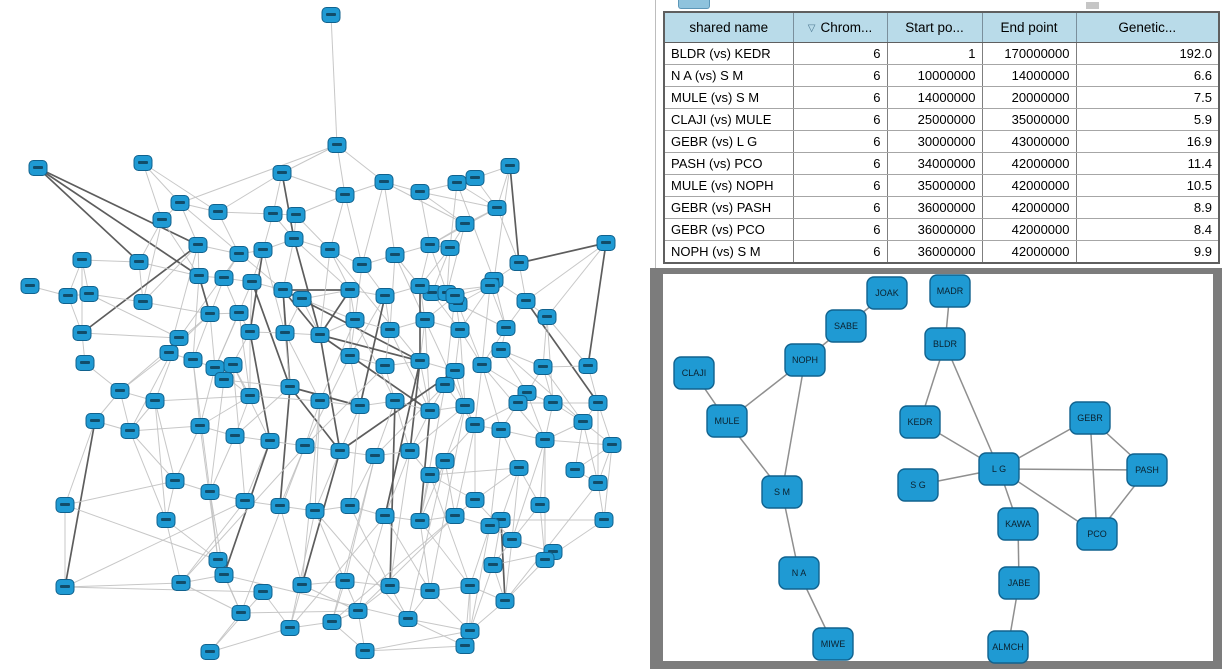  Describe the element at coordinates (799, 573) in the screenshot. I see `network-node-n-a: N A` at that location.